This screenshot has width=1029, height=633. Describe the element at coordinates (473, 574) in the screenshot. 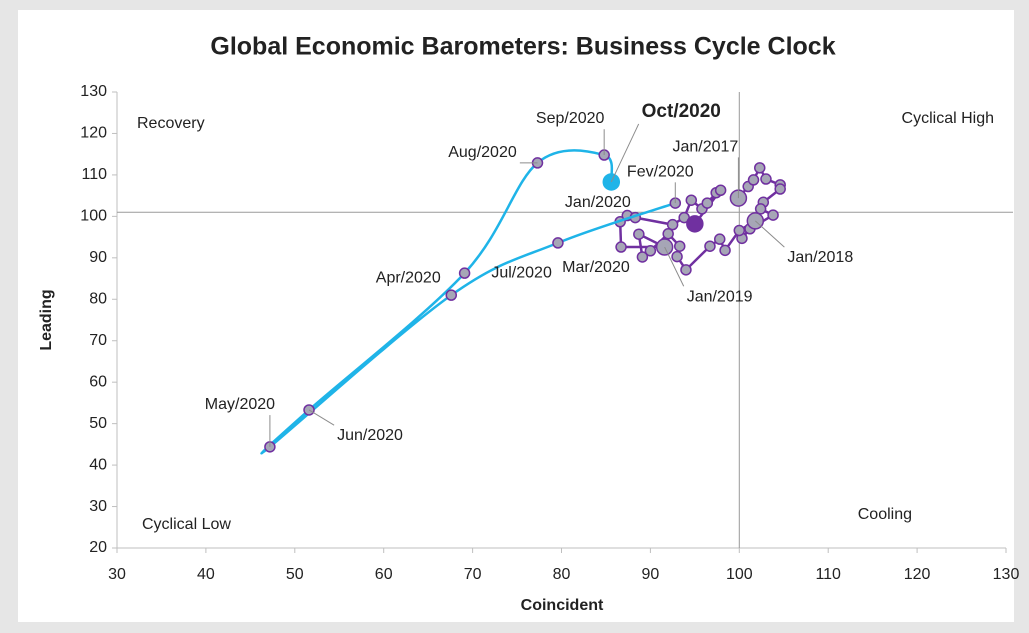

I see `x-tick-label: 70` at that location.